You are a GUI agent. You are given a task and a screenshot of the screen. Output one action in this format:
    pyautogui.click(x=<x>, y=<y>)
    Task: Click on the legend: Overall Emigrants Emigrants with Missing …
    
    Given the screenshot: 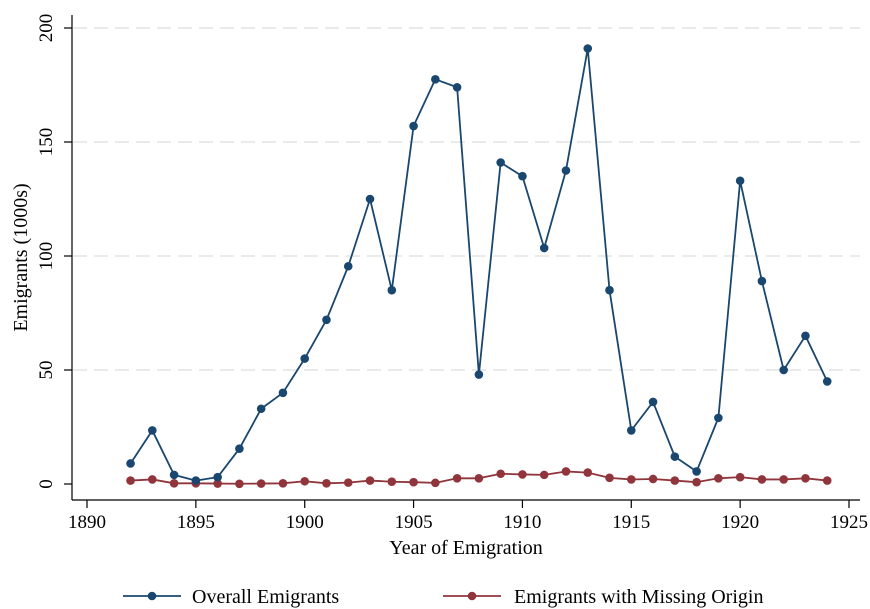 What is the action you would take?
    pyautogui.click(x=443, y=597)
    